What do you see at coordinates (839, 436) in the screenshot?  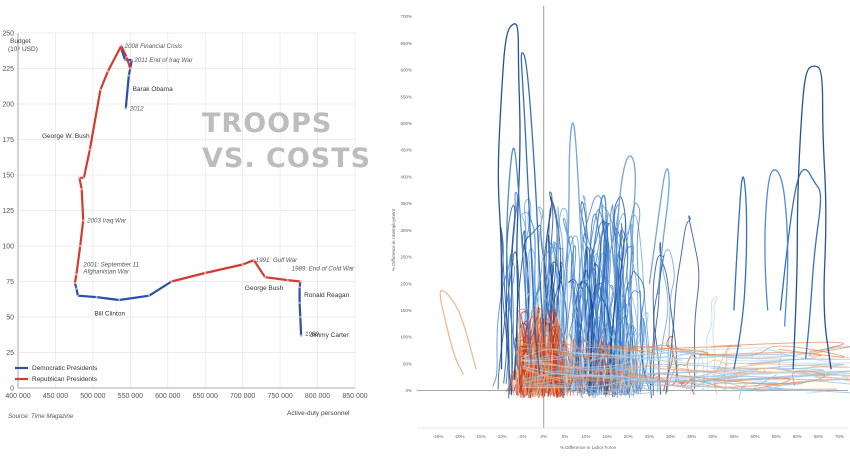 I see `right-x-tick-label: 70%` at bounding box center [839, 436].